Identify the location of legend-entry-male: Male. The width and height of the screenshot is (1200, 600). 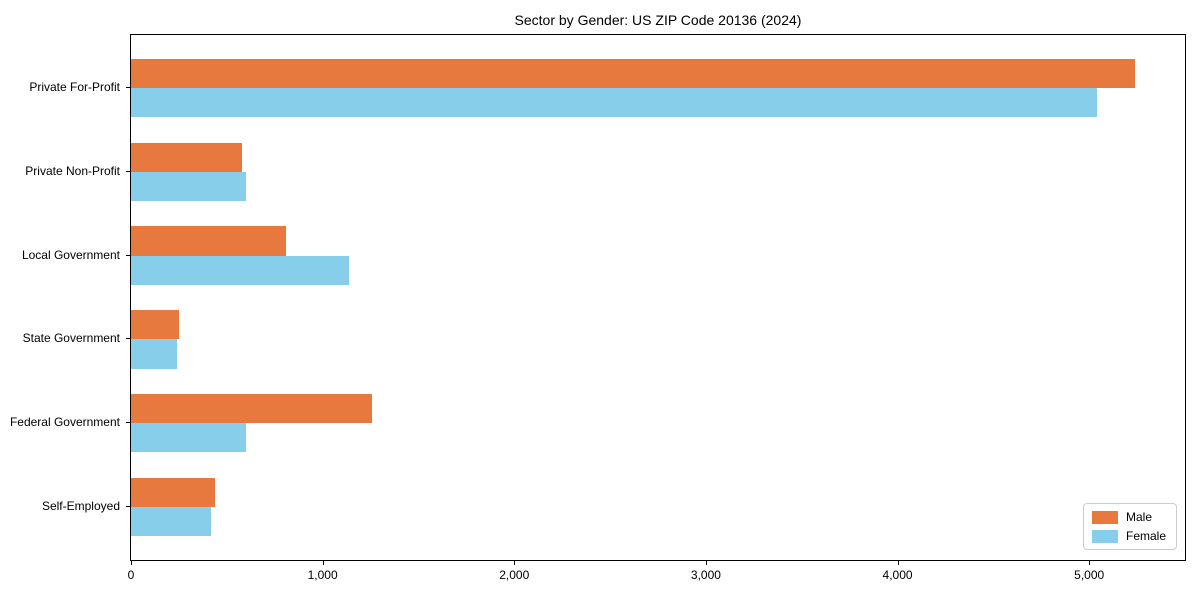
(1128, 517).